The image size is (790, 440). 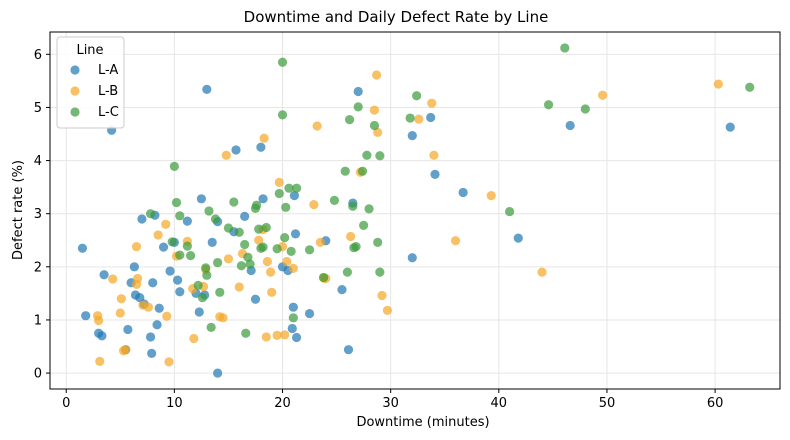 What do you see at coordinates (108, 70) in the screenshot?
I see `legend-label: L-A` at bounding box center [108, 70].